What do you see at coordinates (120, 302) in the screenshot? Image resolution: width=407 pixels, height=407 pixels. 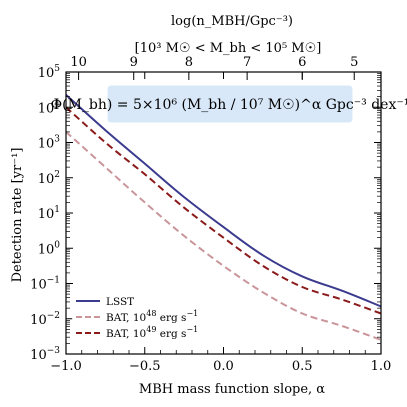 I see `legend-label-0: LSST` at bounding box center [120, 302].